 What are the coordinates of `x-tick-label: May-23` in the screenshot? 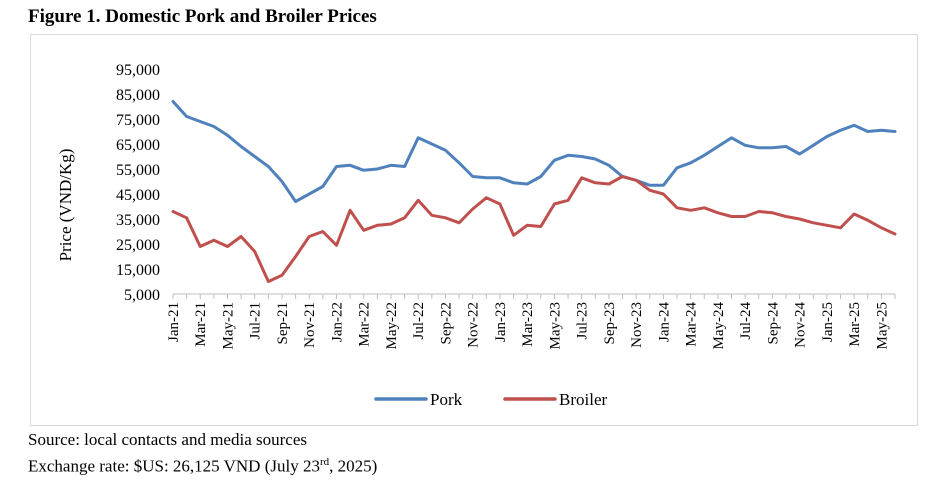 It's located at (555, 326).